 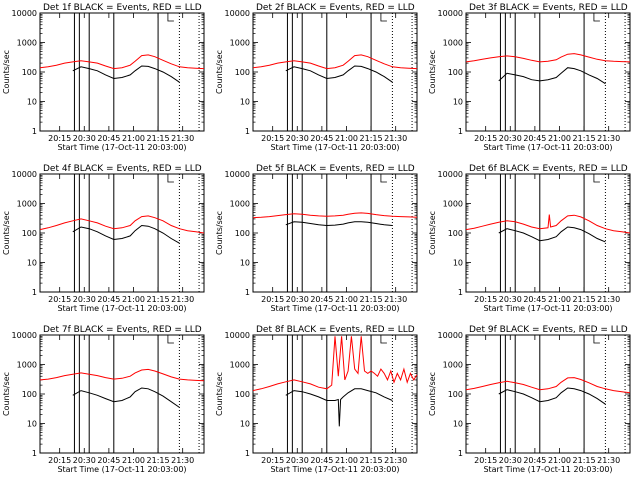 I want to click on panel-title: Det 4f BLACK = Events, RED = LLD, so click(x=122, y=169).